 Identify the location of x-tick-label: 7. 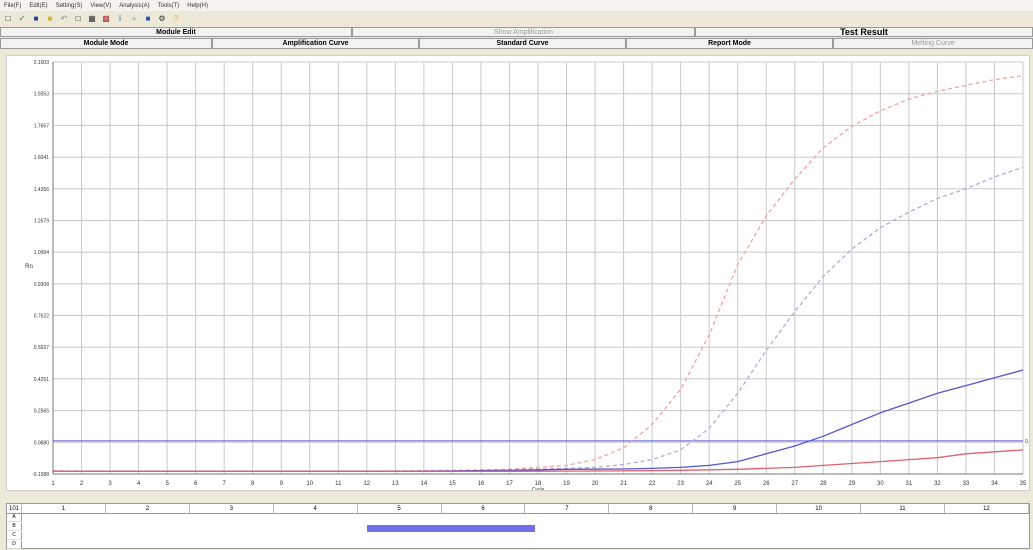
(225, 484).